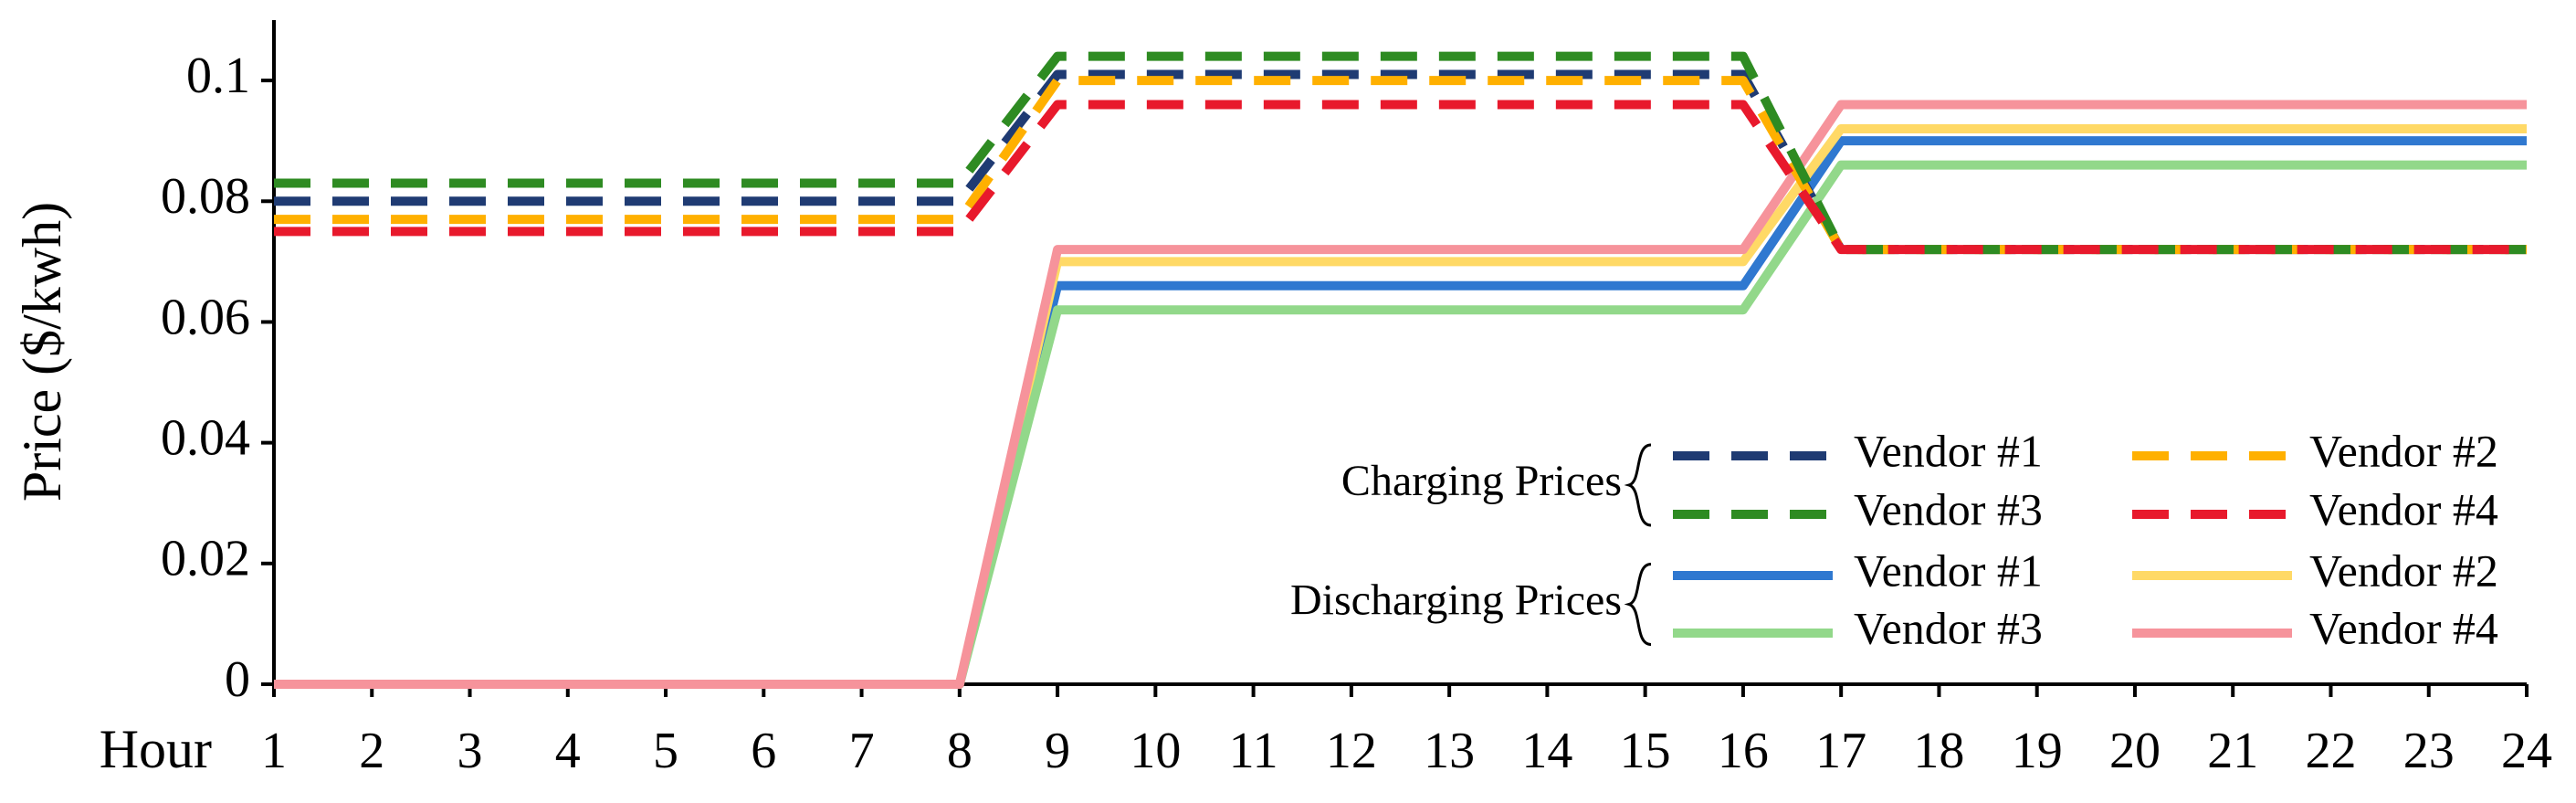 The width and height of the screenshot is (2576, 803). I want to click on x-tick-label: 6, so click(763, 751).